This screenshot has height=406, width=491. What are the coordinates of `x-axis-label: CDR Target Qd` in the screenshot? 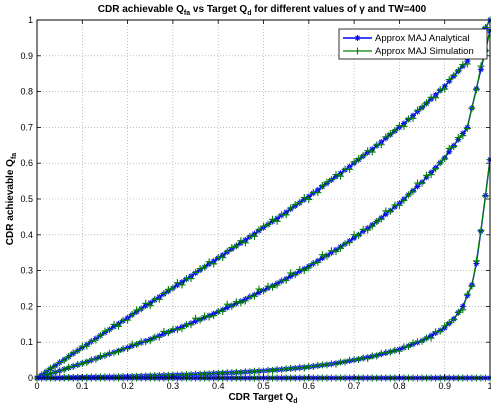 It's located at (262, 398).